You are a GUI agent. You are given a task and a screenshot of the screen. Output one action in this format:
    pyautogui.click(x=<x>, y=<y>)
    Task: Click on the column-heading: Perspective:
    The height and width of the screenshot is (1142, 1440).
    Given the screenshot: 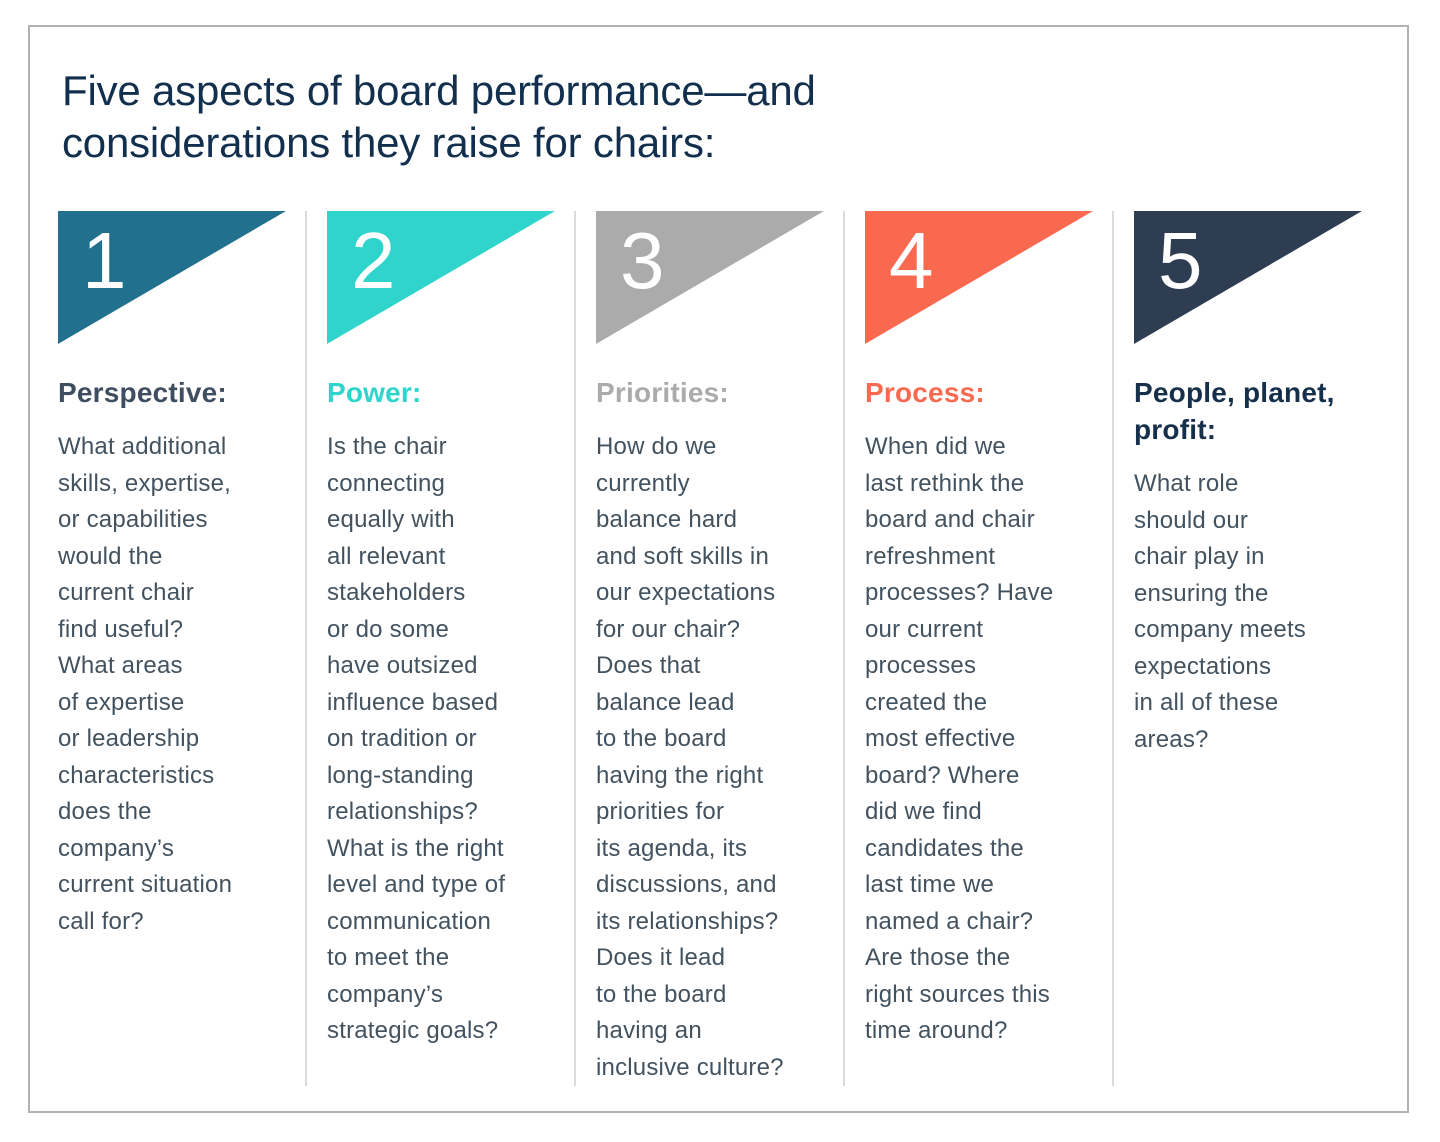 What is the action you would take?
    pyautogui.click(x=142, y=392)
    